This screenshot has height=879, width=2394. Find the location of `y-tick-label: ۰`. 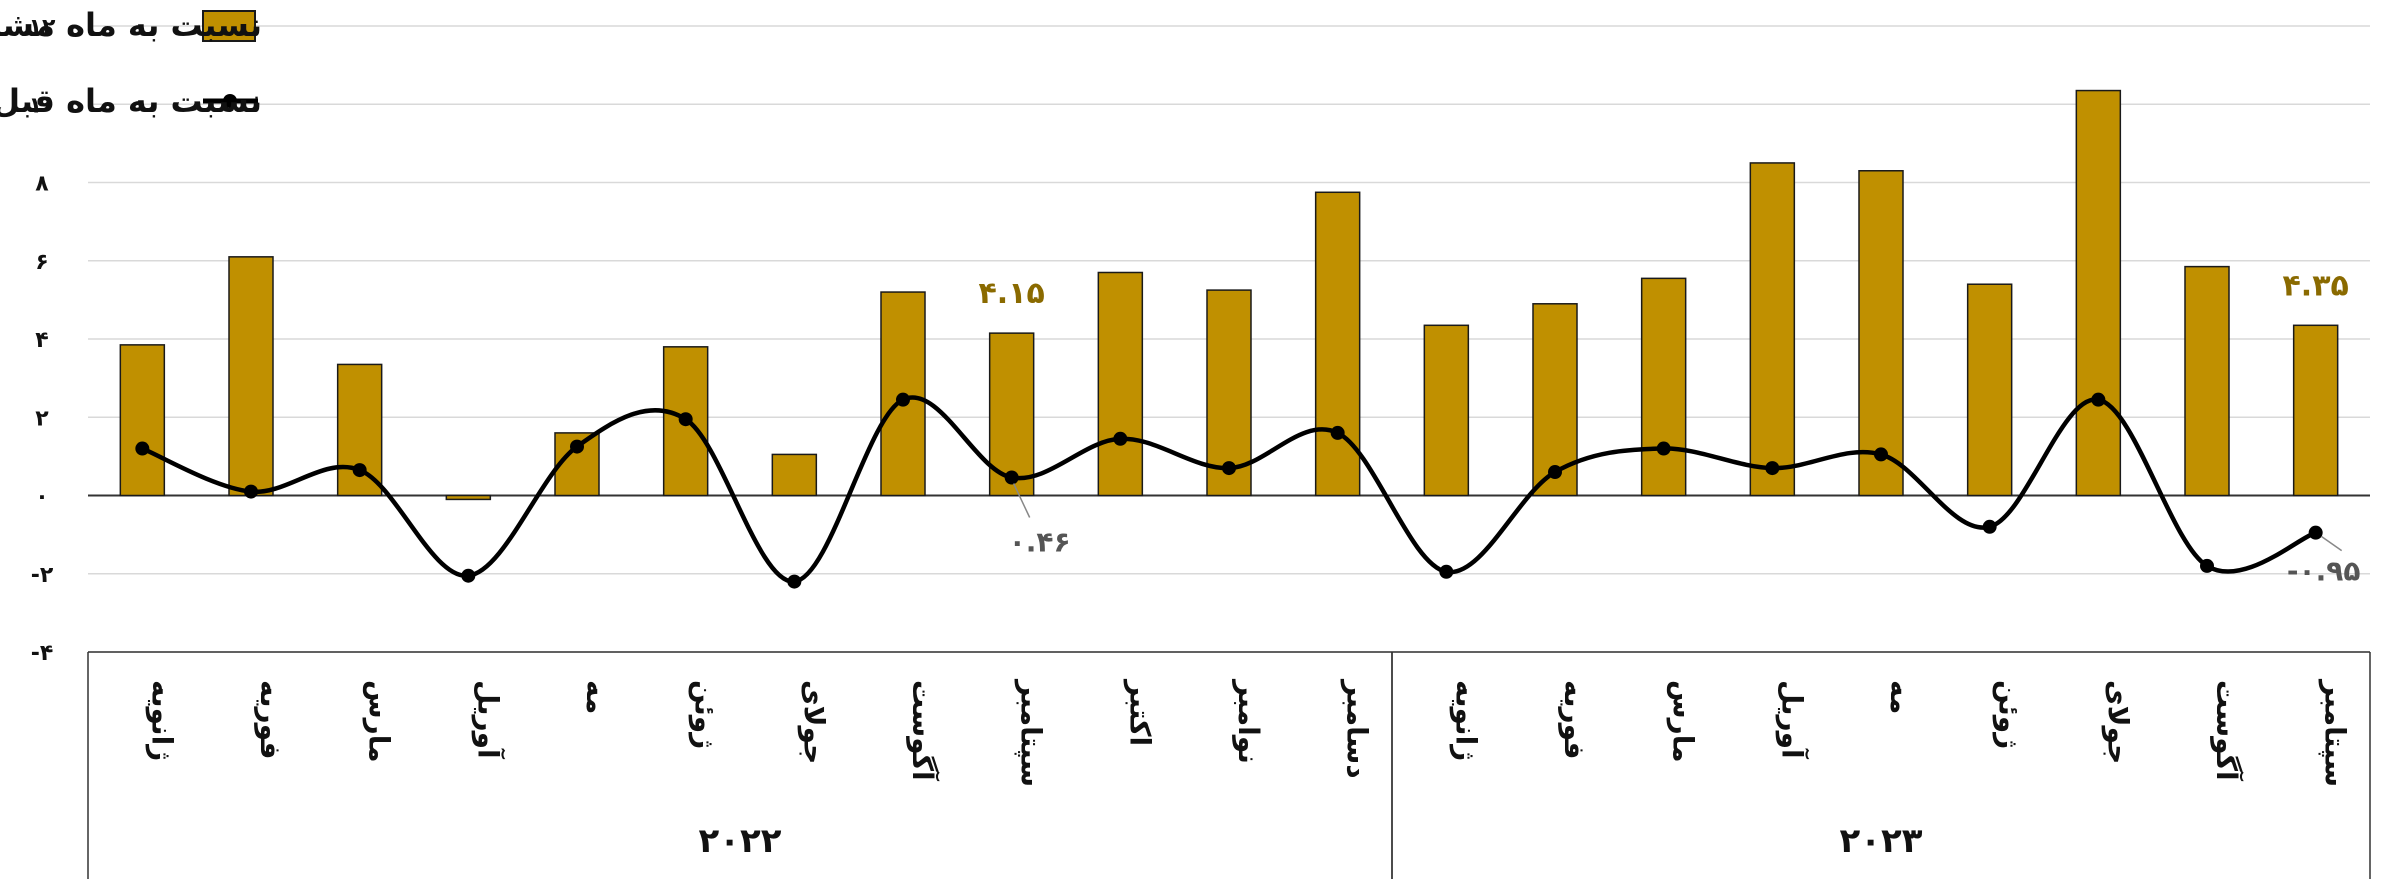

y-tick-label: ۰ is located at coordinates (41, 497).